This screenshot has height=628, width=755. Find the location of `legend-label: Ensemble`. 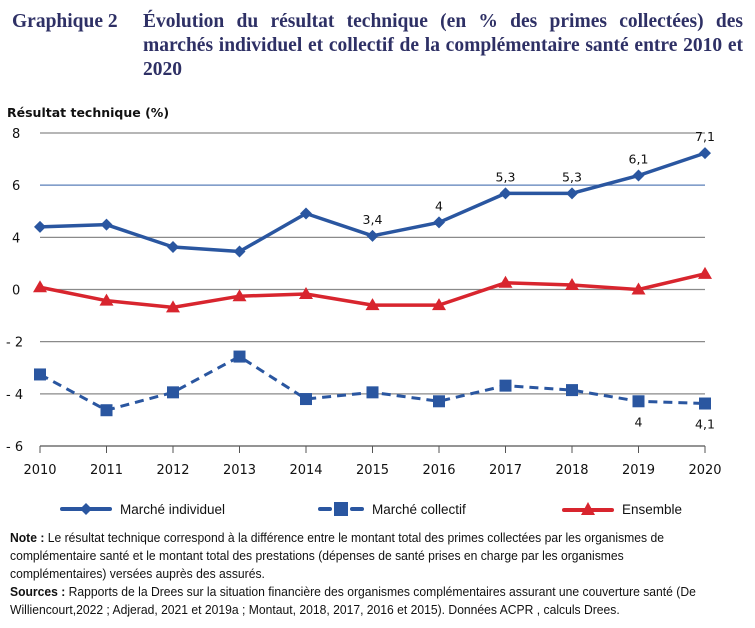

legend-label: Ensemble is located at coordinates (652, 509).